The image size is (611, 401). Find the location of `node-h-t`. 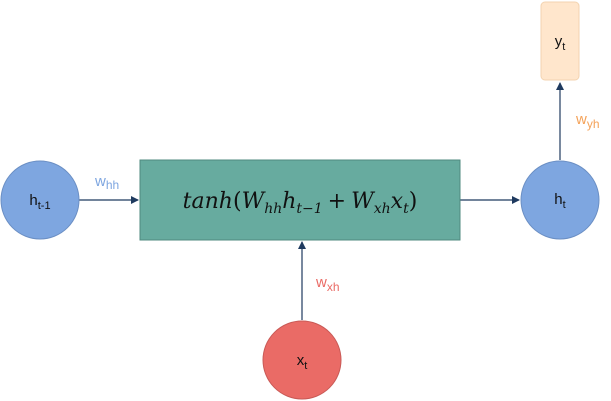

node-h-t is located at coordinates (560, 200).